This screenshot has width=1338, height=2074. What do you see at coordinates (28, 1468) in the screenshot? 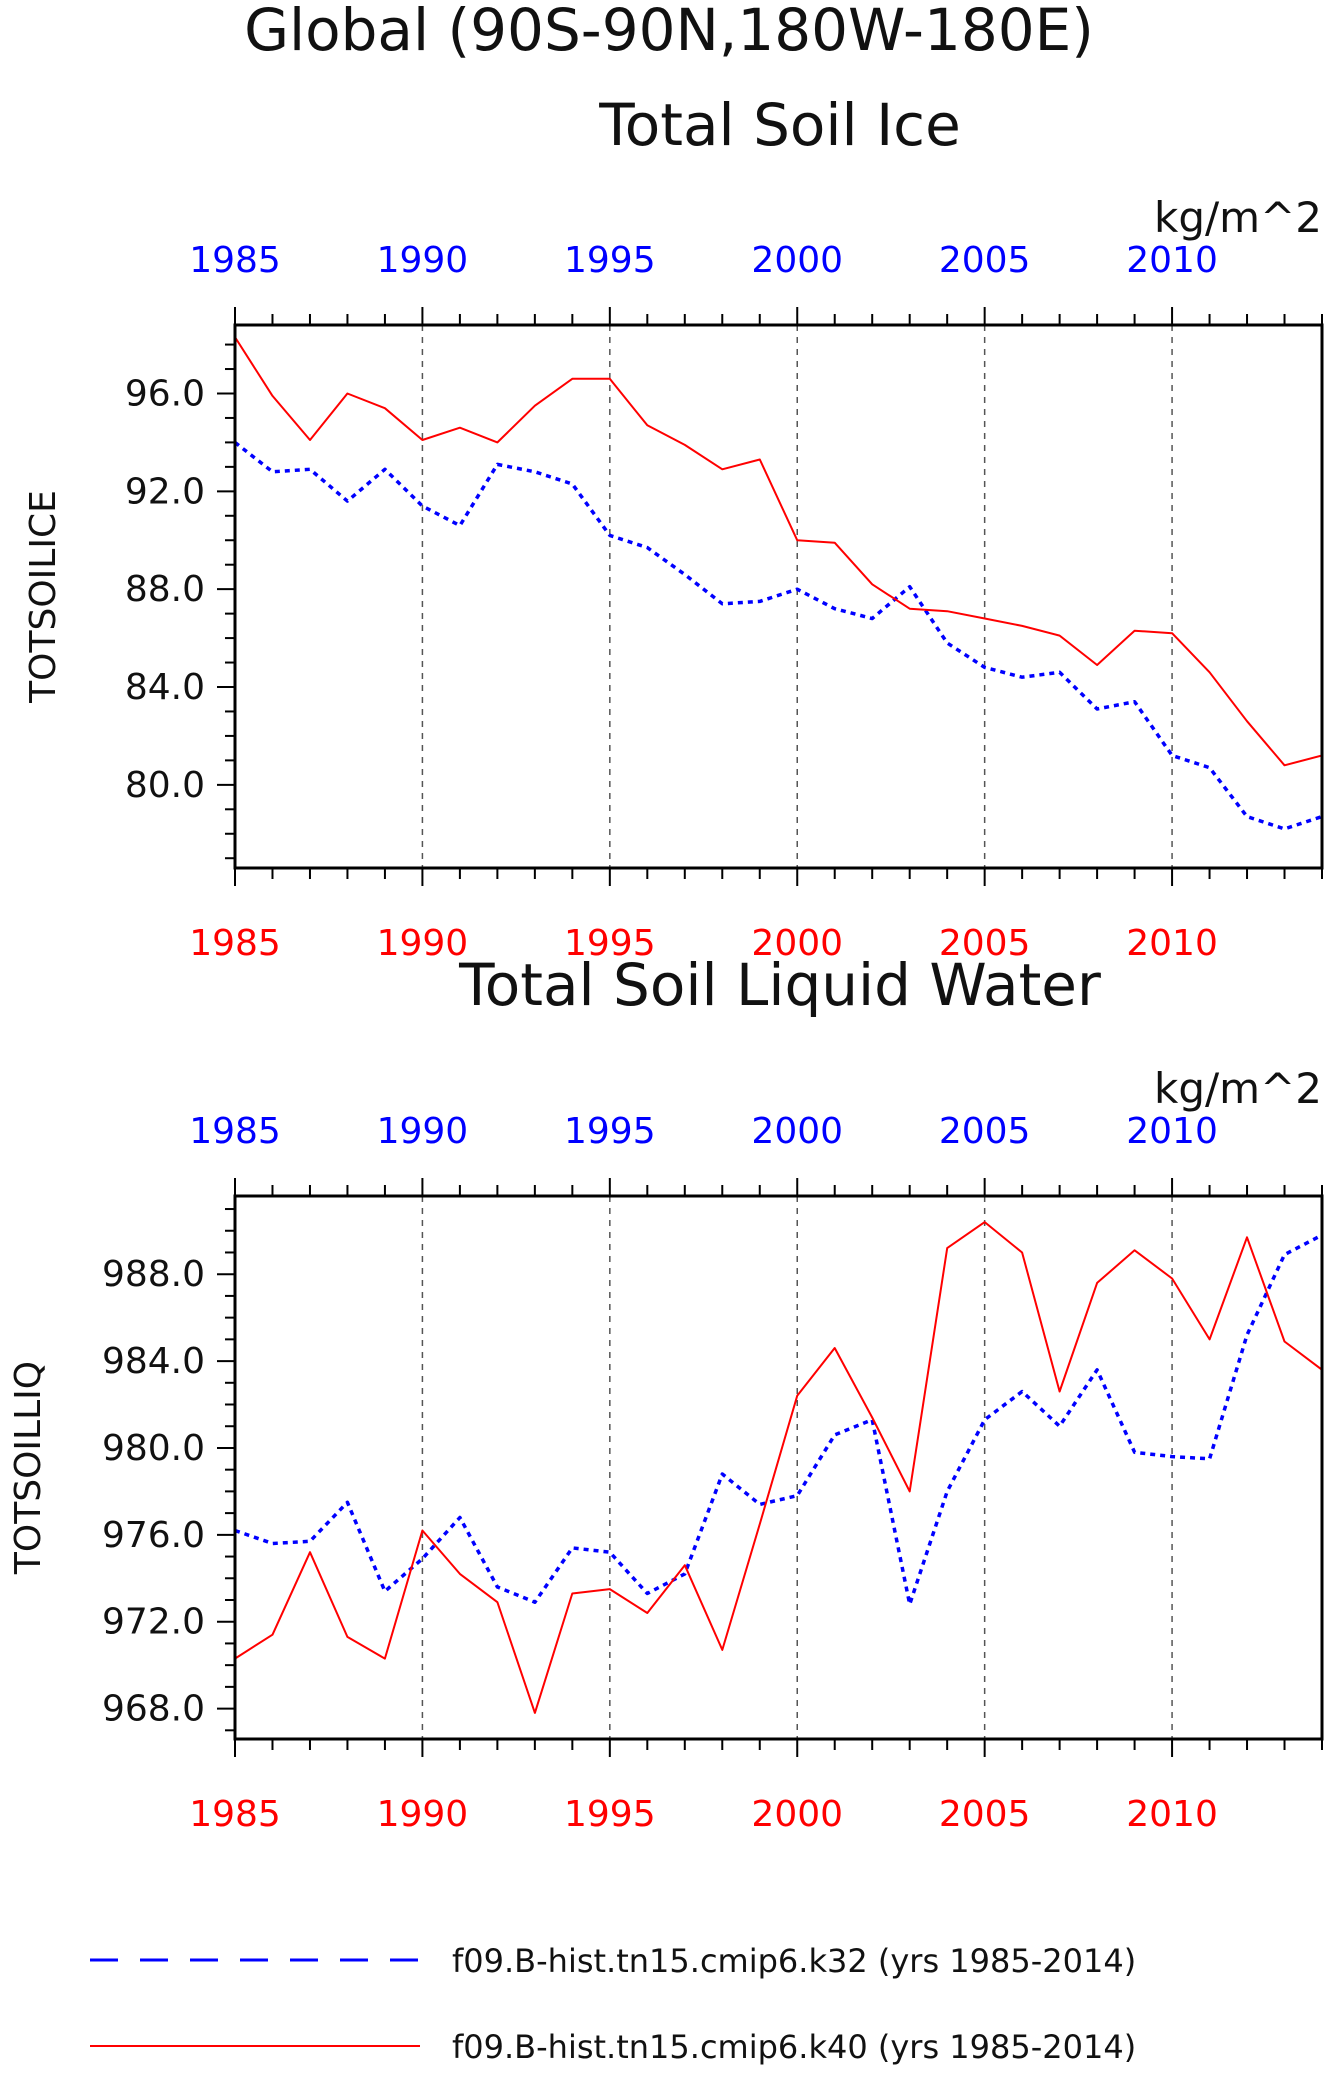
I see `y-axis-label: TOTSOILLIQ` at bounding box center [28, 1468].